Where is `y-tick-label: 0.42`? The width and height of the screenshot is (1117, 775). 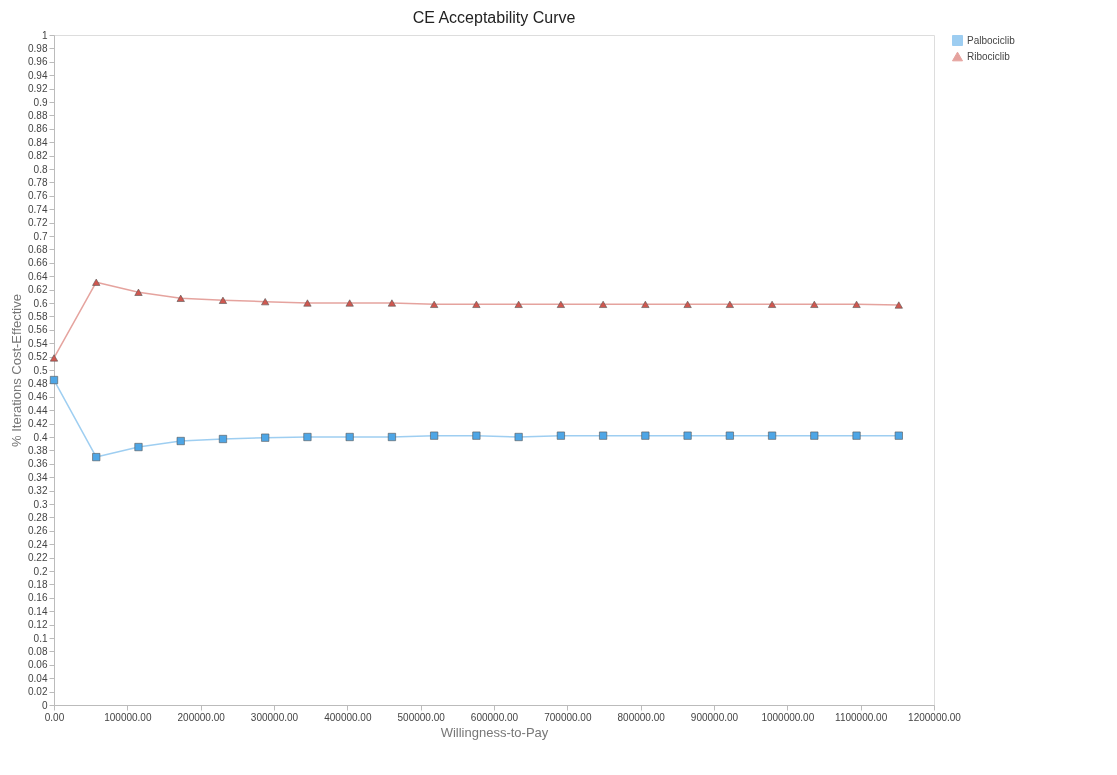 y-tick-label: 0.42 is located at coordinates (38, 424).